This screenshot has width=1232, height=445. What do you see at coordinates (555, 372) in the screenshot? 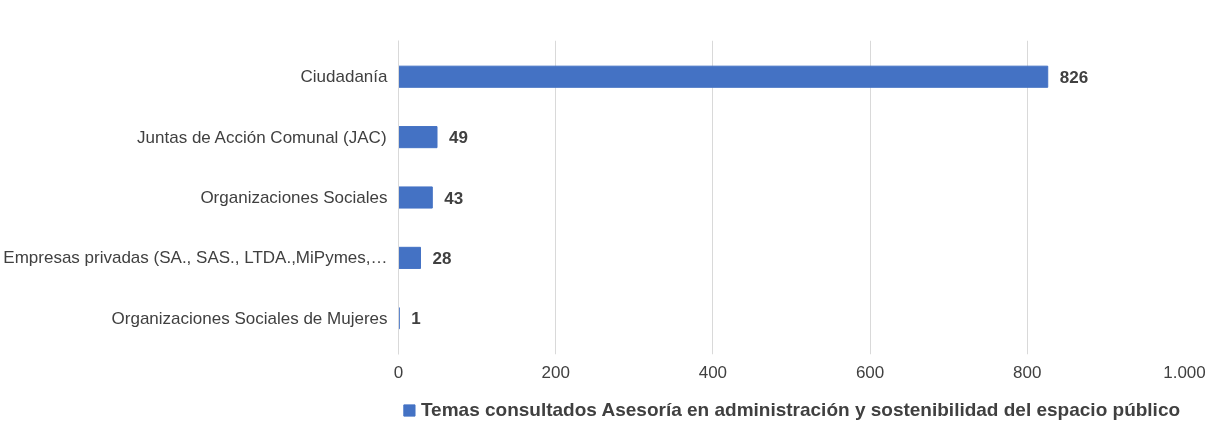
I see `x-tick-label: 200` at bounding box center [555, 372].